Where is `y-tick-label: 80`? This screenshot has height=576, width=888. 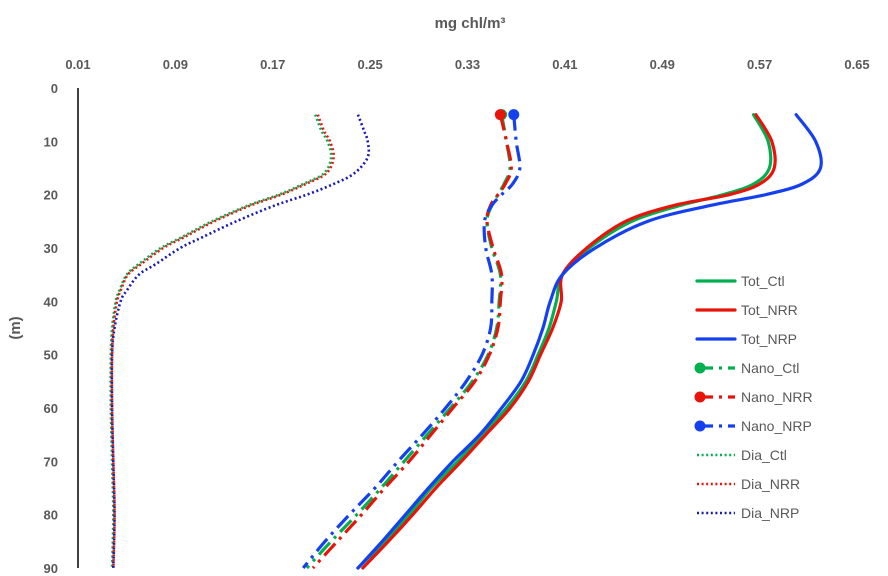
y-tick-label: 80 is located at coordinates (51, 515).